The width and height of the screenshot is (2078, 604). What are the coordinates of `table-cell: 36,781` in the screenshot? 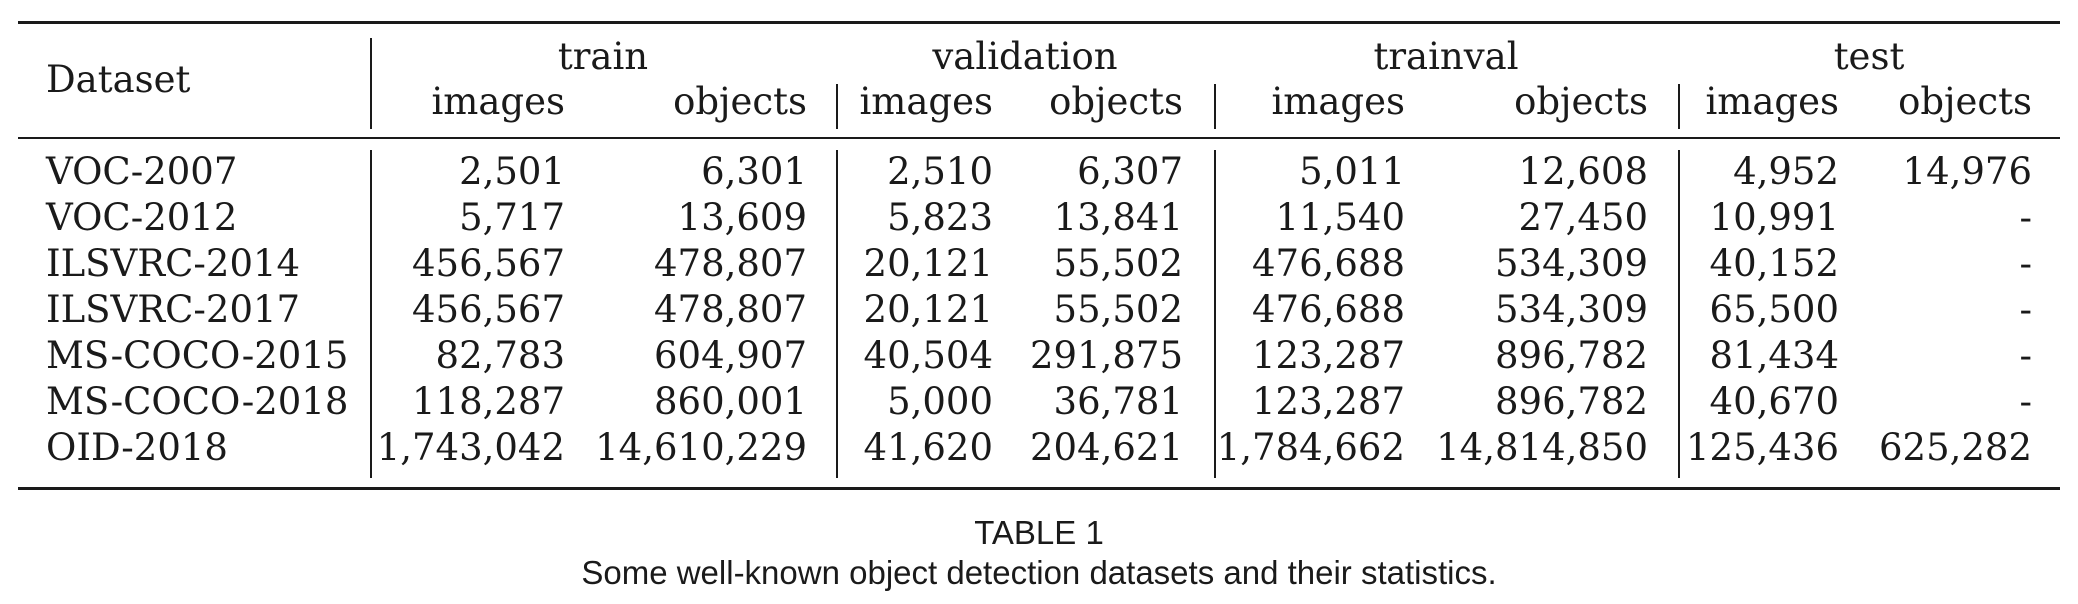 It's located at (1118, 401).